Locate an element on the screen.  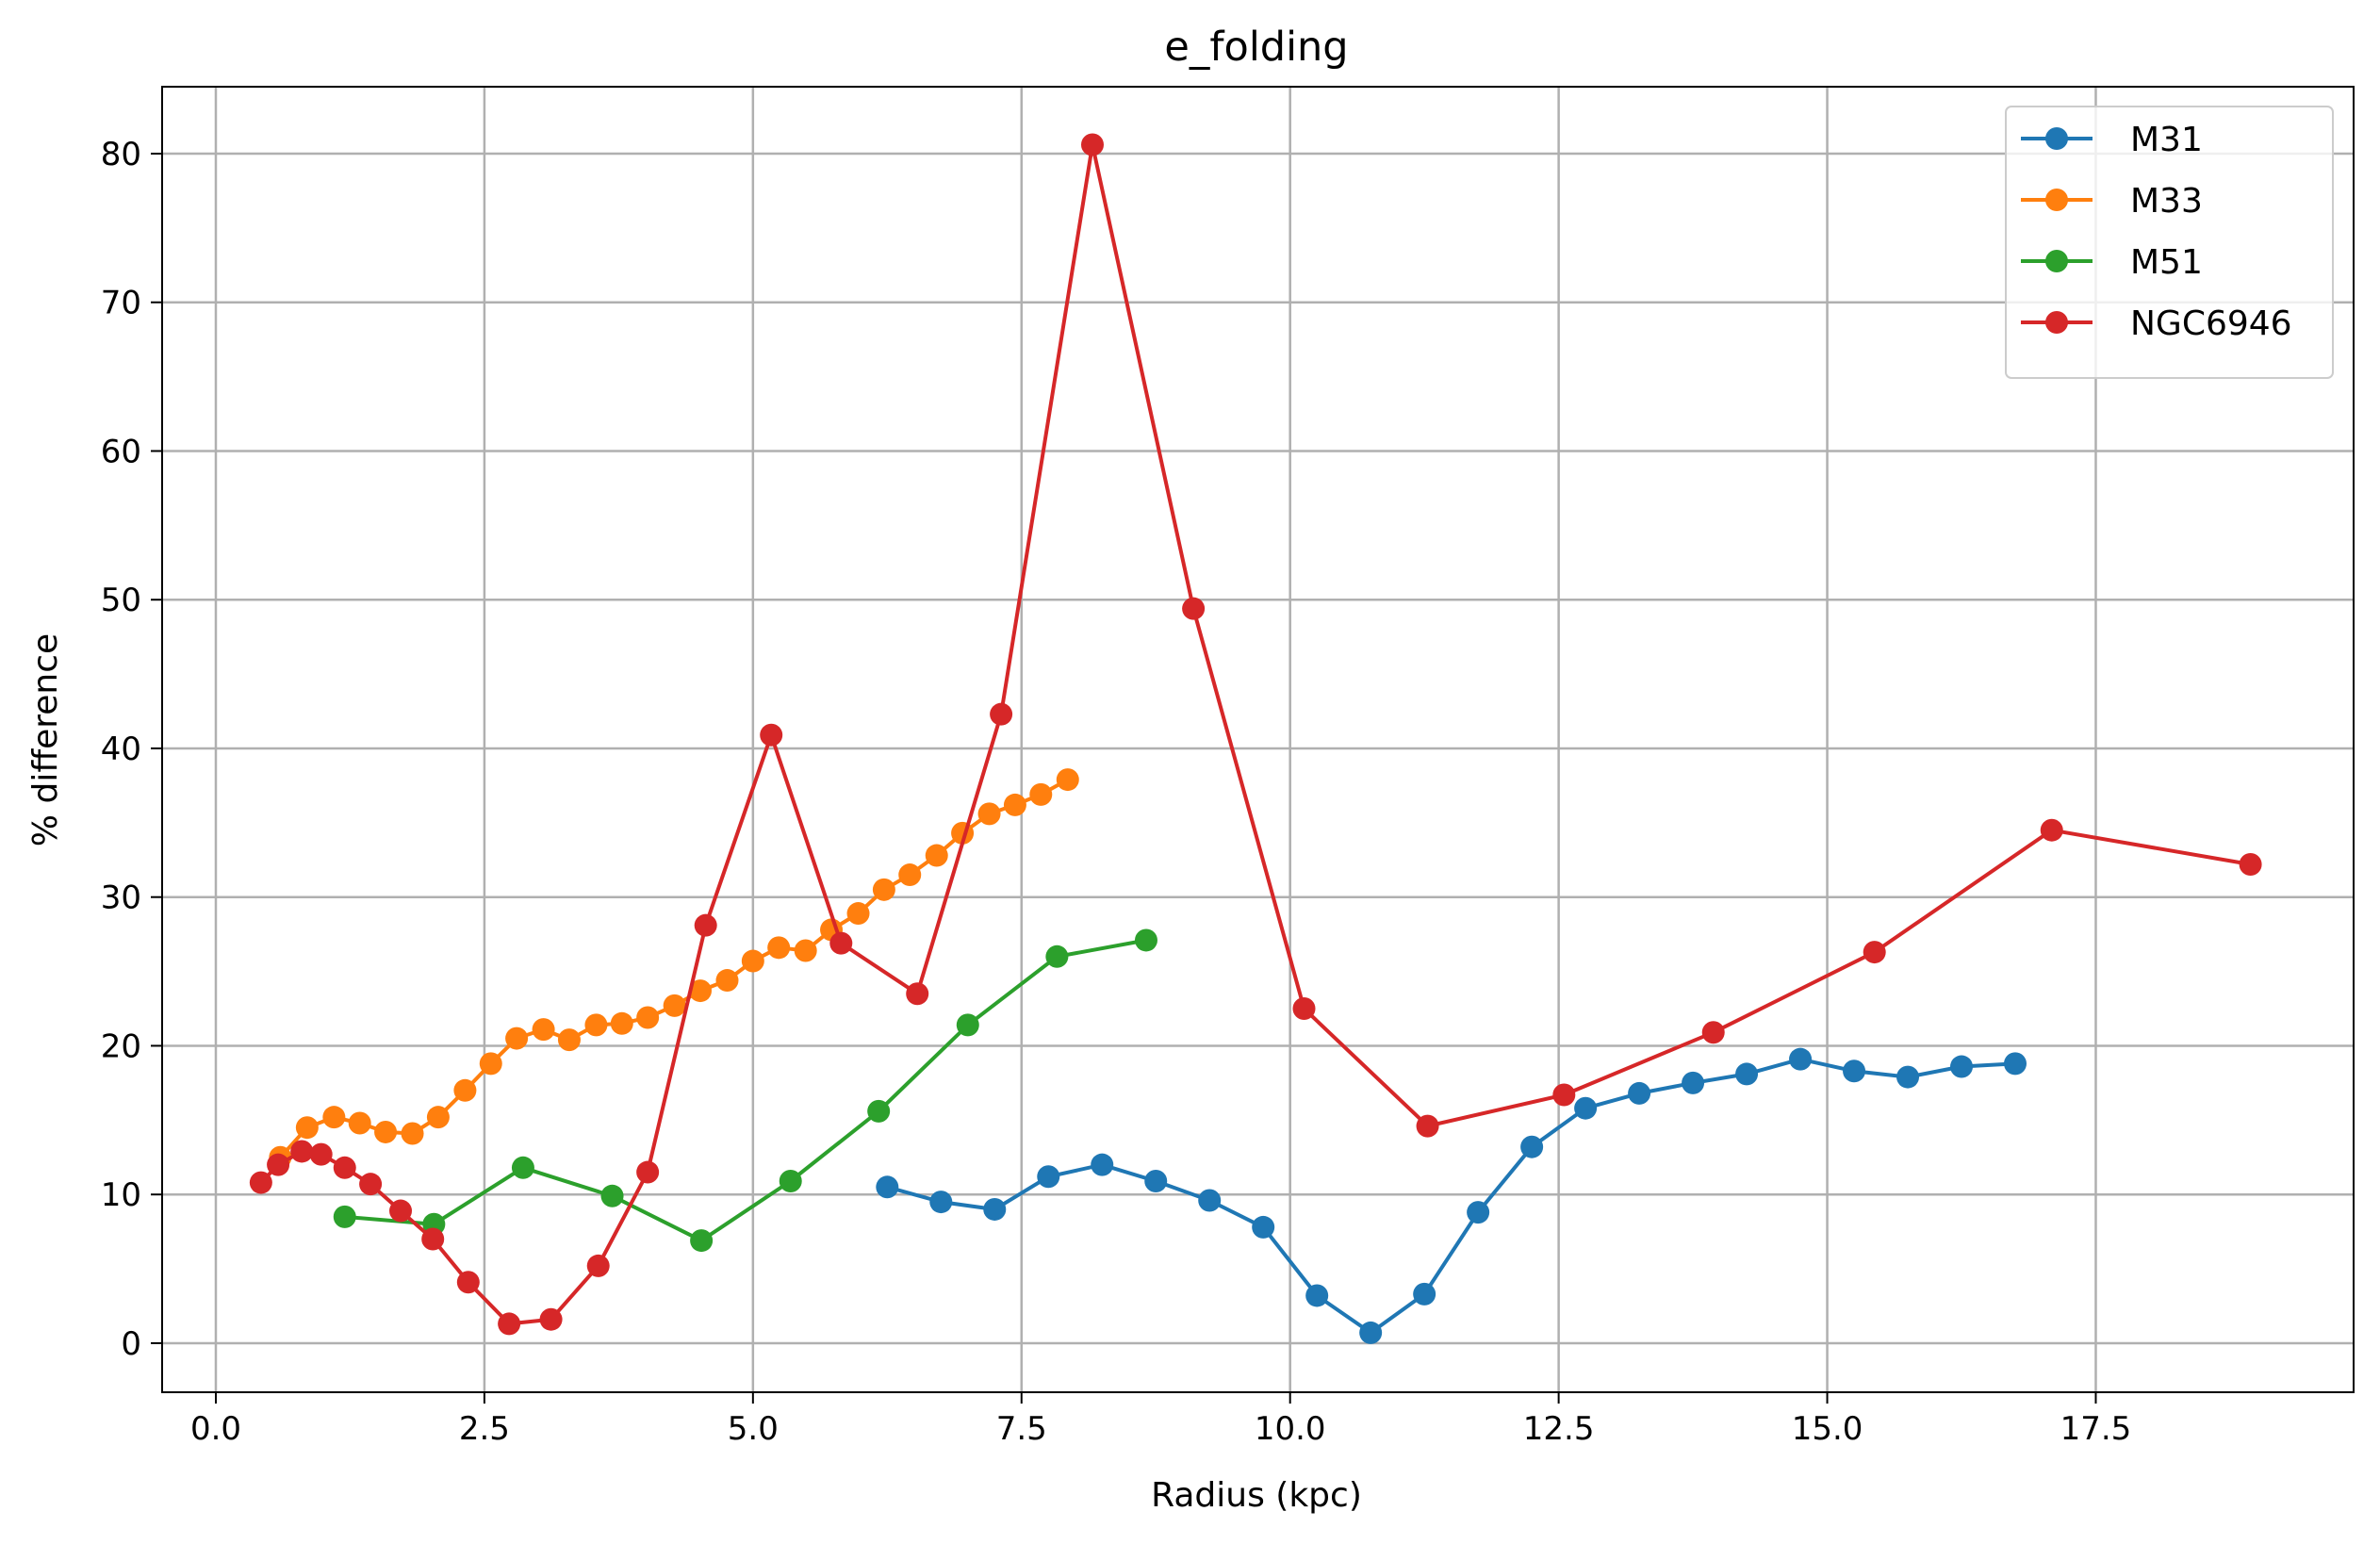
legend-box is located at coordinates (2169, 242).